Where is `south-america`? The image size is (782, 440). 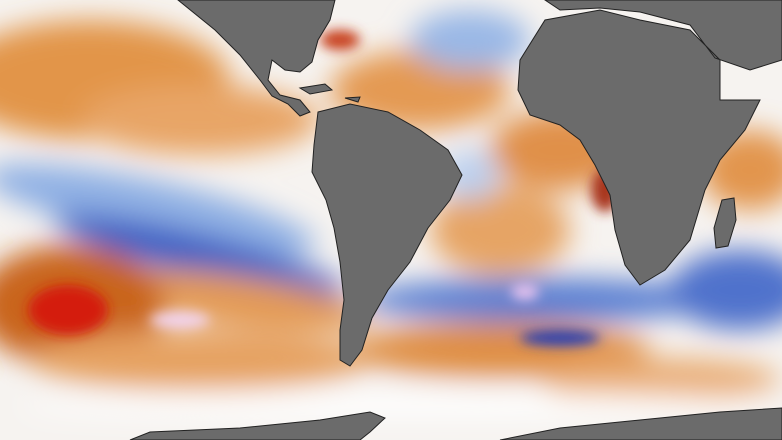
south-america is located at coordinates (387, 235).